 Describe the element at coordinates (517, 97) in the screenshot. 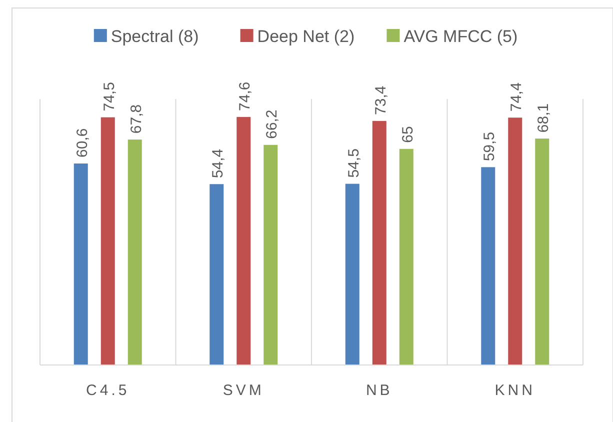

I see `data-label: 74,4` at that location.